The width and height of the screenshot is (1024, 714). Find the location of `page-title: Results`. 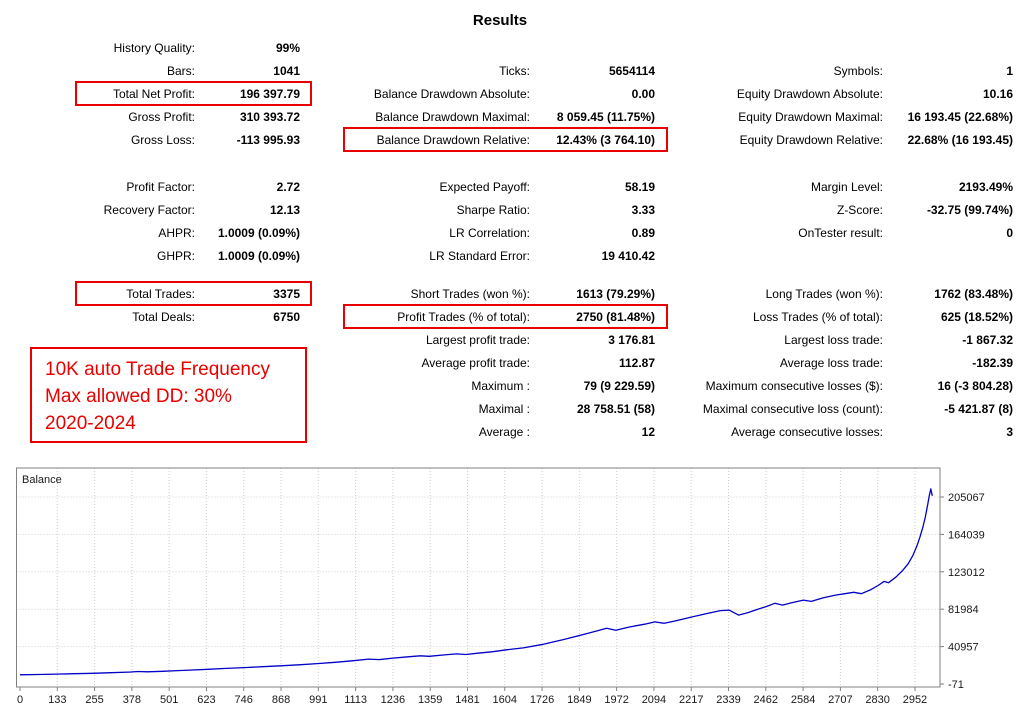

page-title: Results is located at coordinates (500, 20).